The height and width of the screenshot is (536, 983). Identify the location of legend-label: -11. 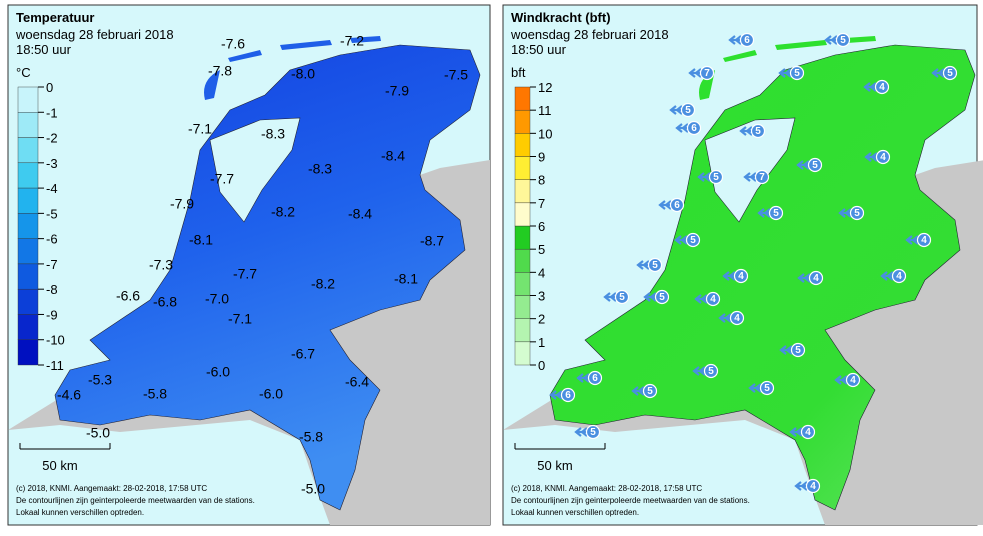
(55, 365).